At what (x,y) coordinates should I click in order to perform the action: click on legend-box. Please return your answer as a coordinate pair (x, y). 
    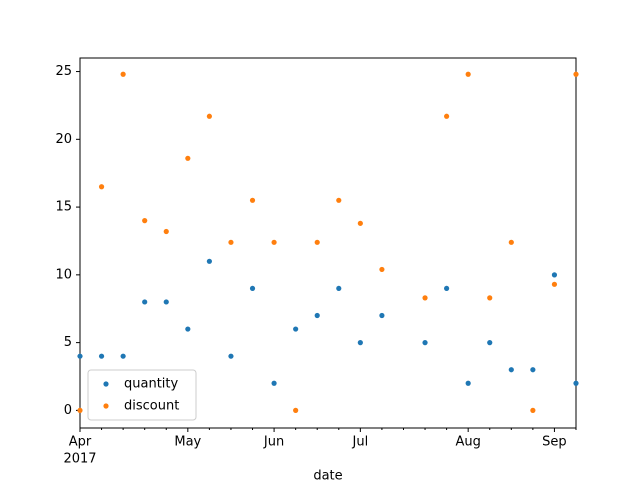
    Looking at the image, I should click on (142, 395).